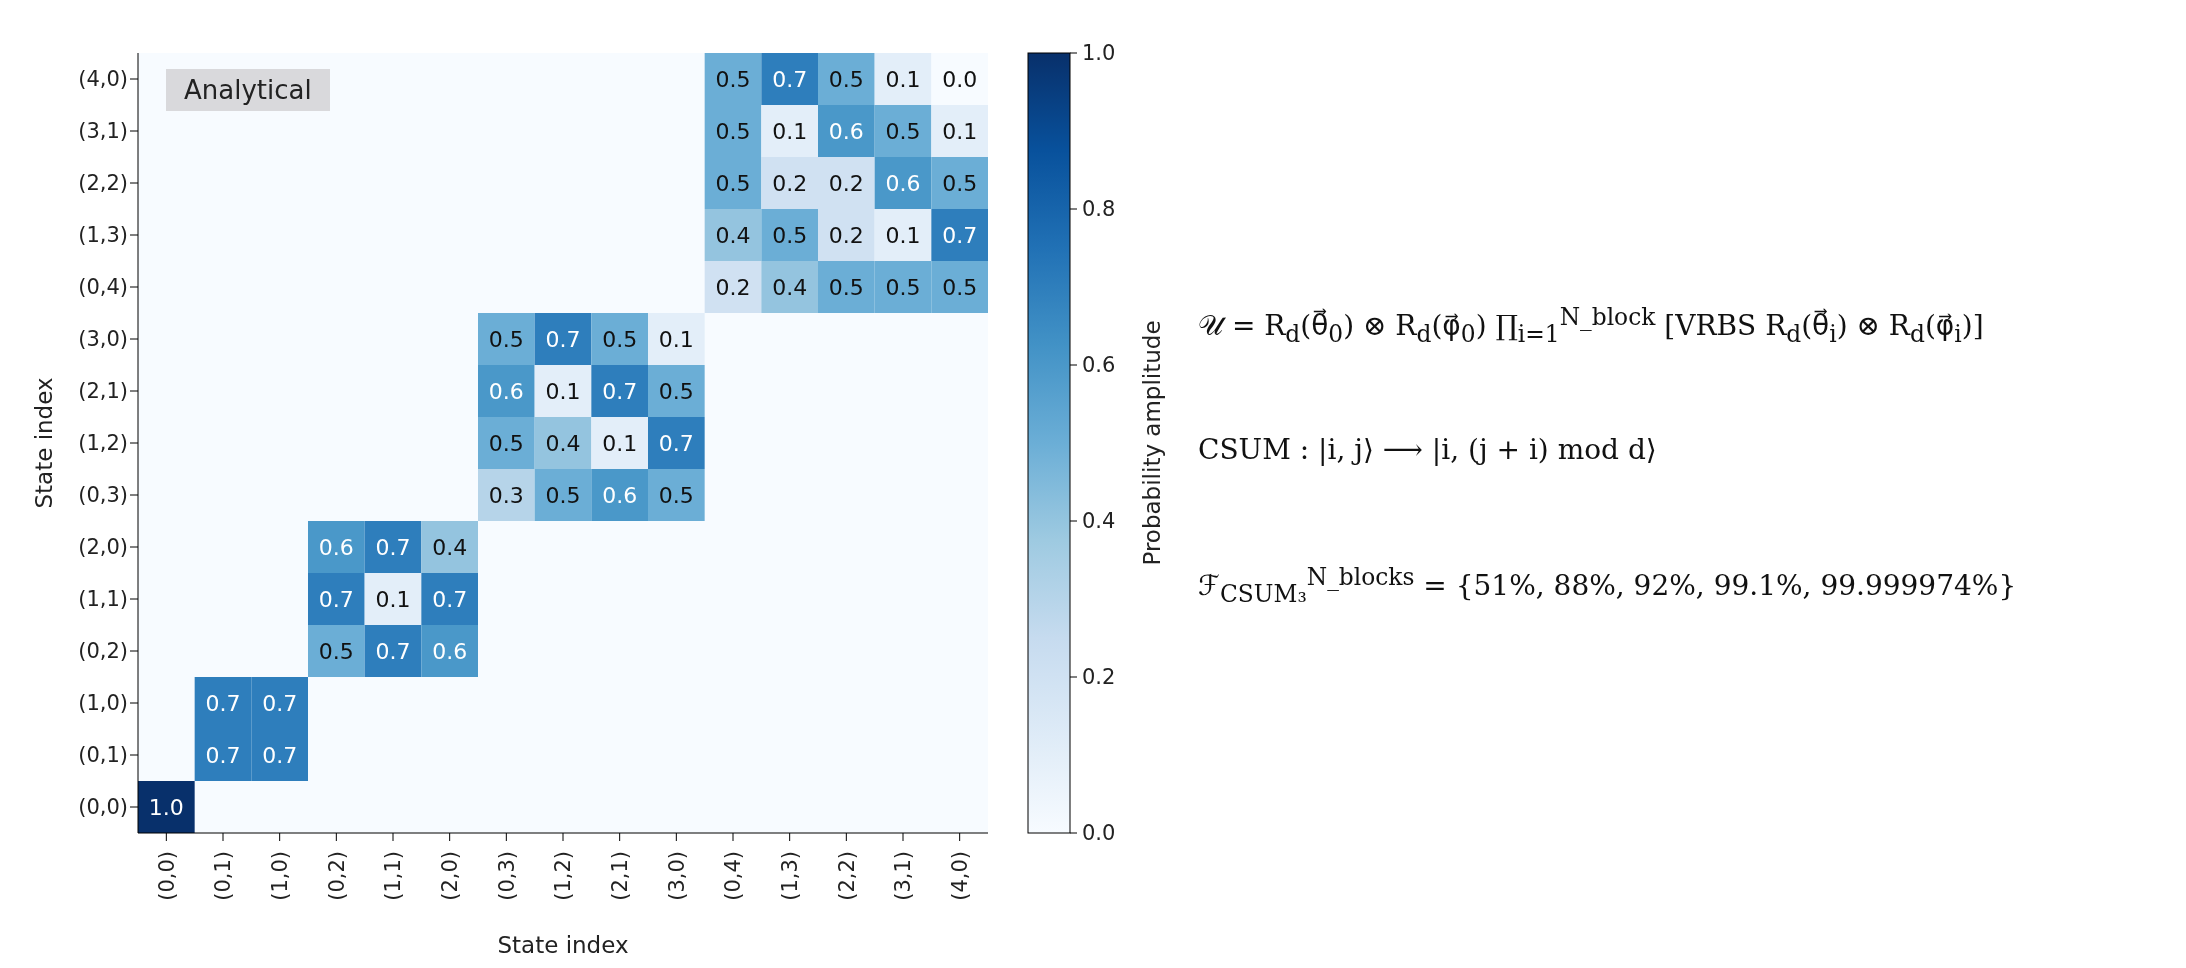 Image resolution: width=2186 pixels, height=968 pixels. What do you see at coordinates (103, 235) in the screenshot?
I see `y-tick-label: (1,3)` at bounding box center [103, 235].